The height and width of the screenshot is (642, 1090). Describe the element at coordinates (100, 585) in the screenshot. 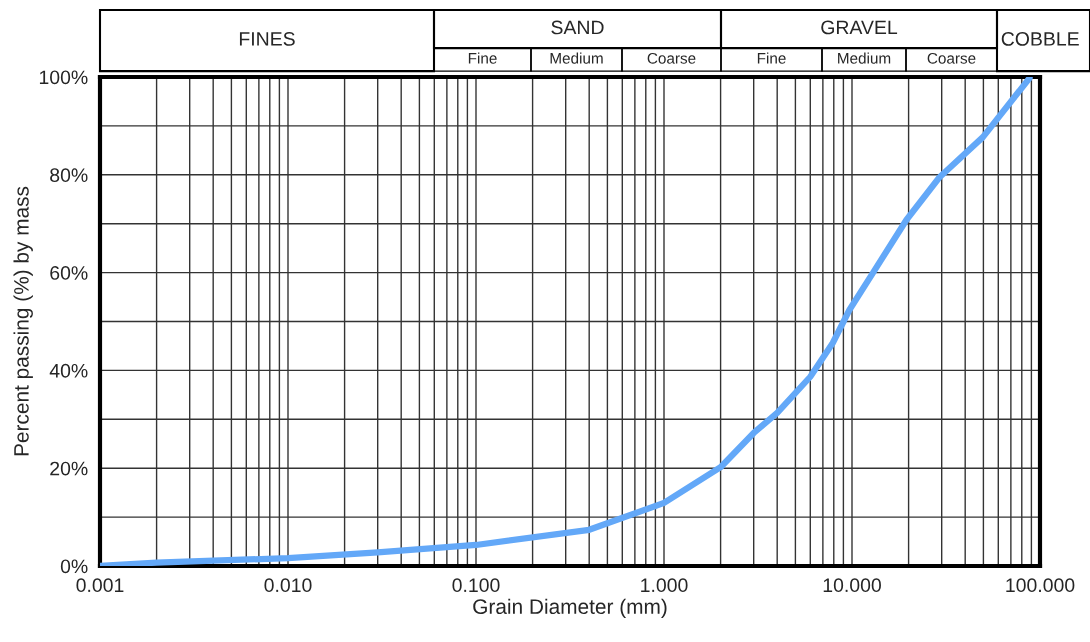

I see `x-tick-label: 0.001` at that location.